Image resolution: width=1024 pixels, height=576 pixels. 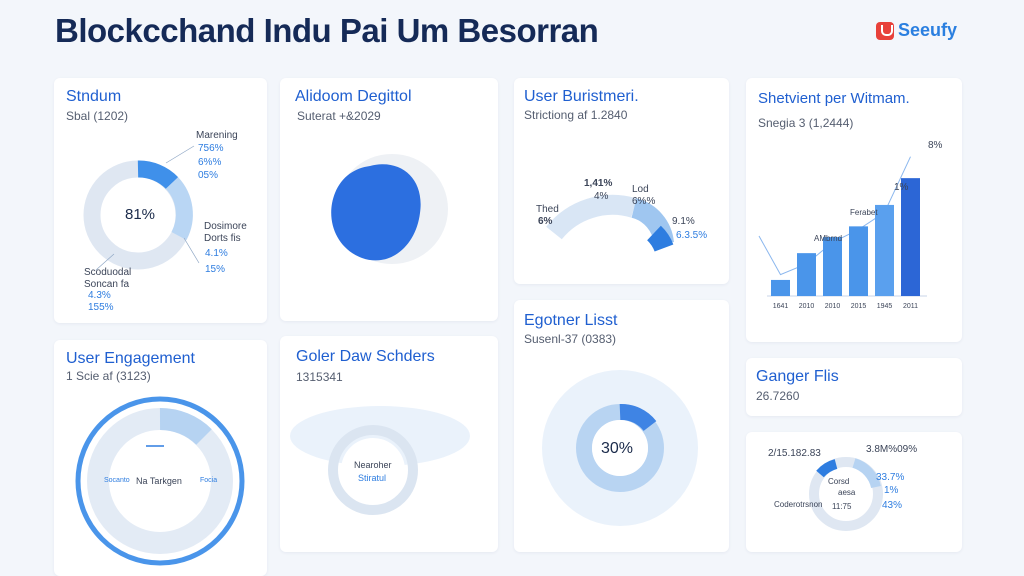 What do you see at coordinates (797, 376) in the screenshot?
I see `card-title: Ganger Flis` at bounding box center [797, 376].